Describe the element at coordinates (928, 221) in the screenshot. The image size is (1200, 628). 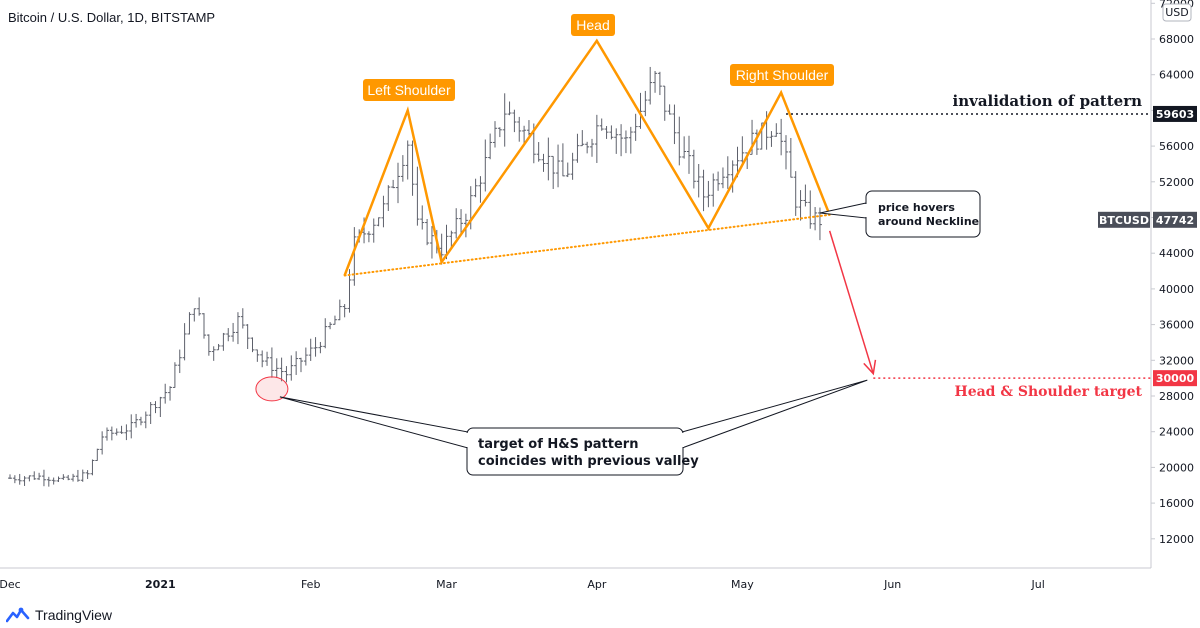
I see `neckline-callout-line2: around Neckline` at that location.